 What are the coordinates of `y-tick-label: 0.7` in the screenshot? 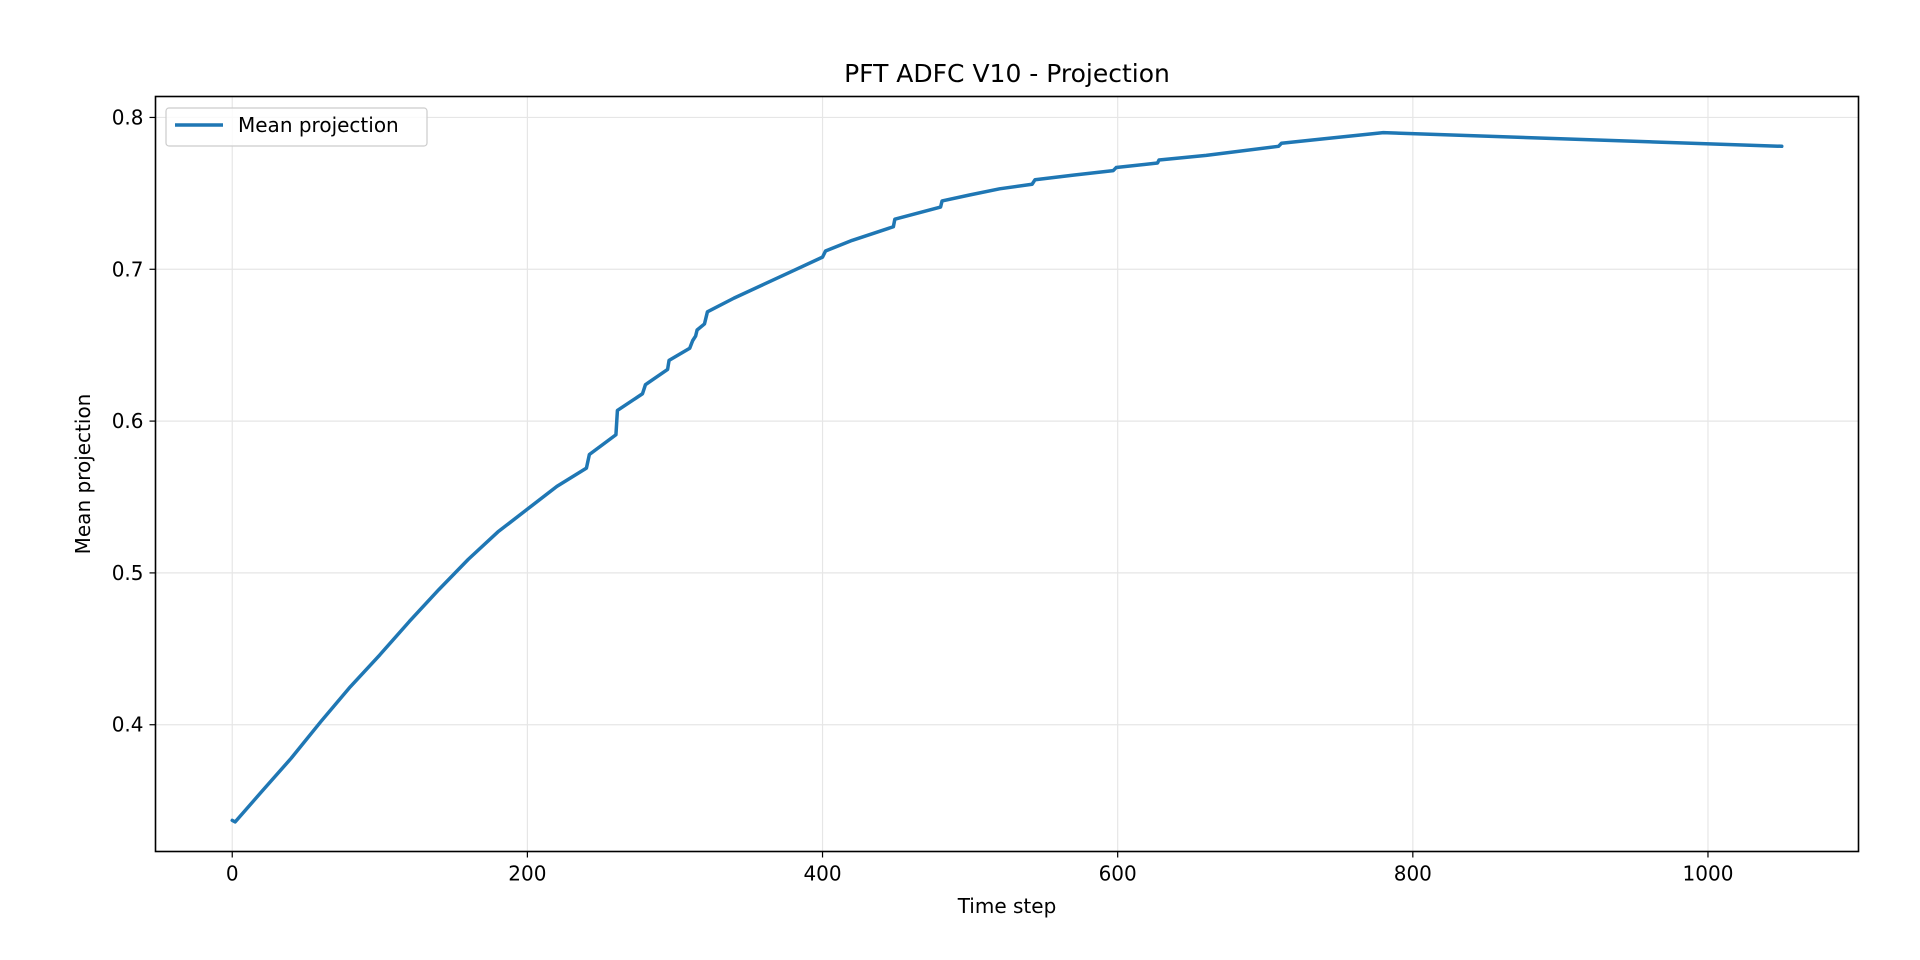 It's located at (128, 269).